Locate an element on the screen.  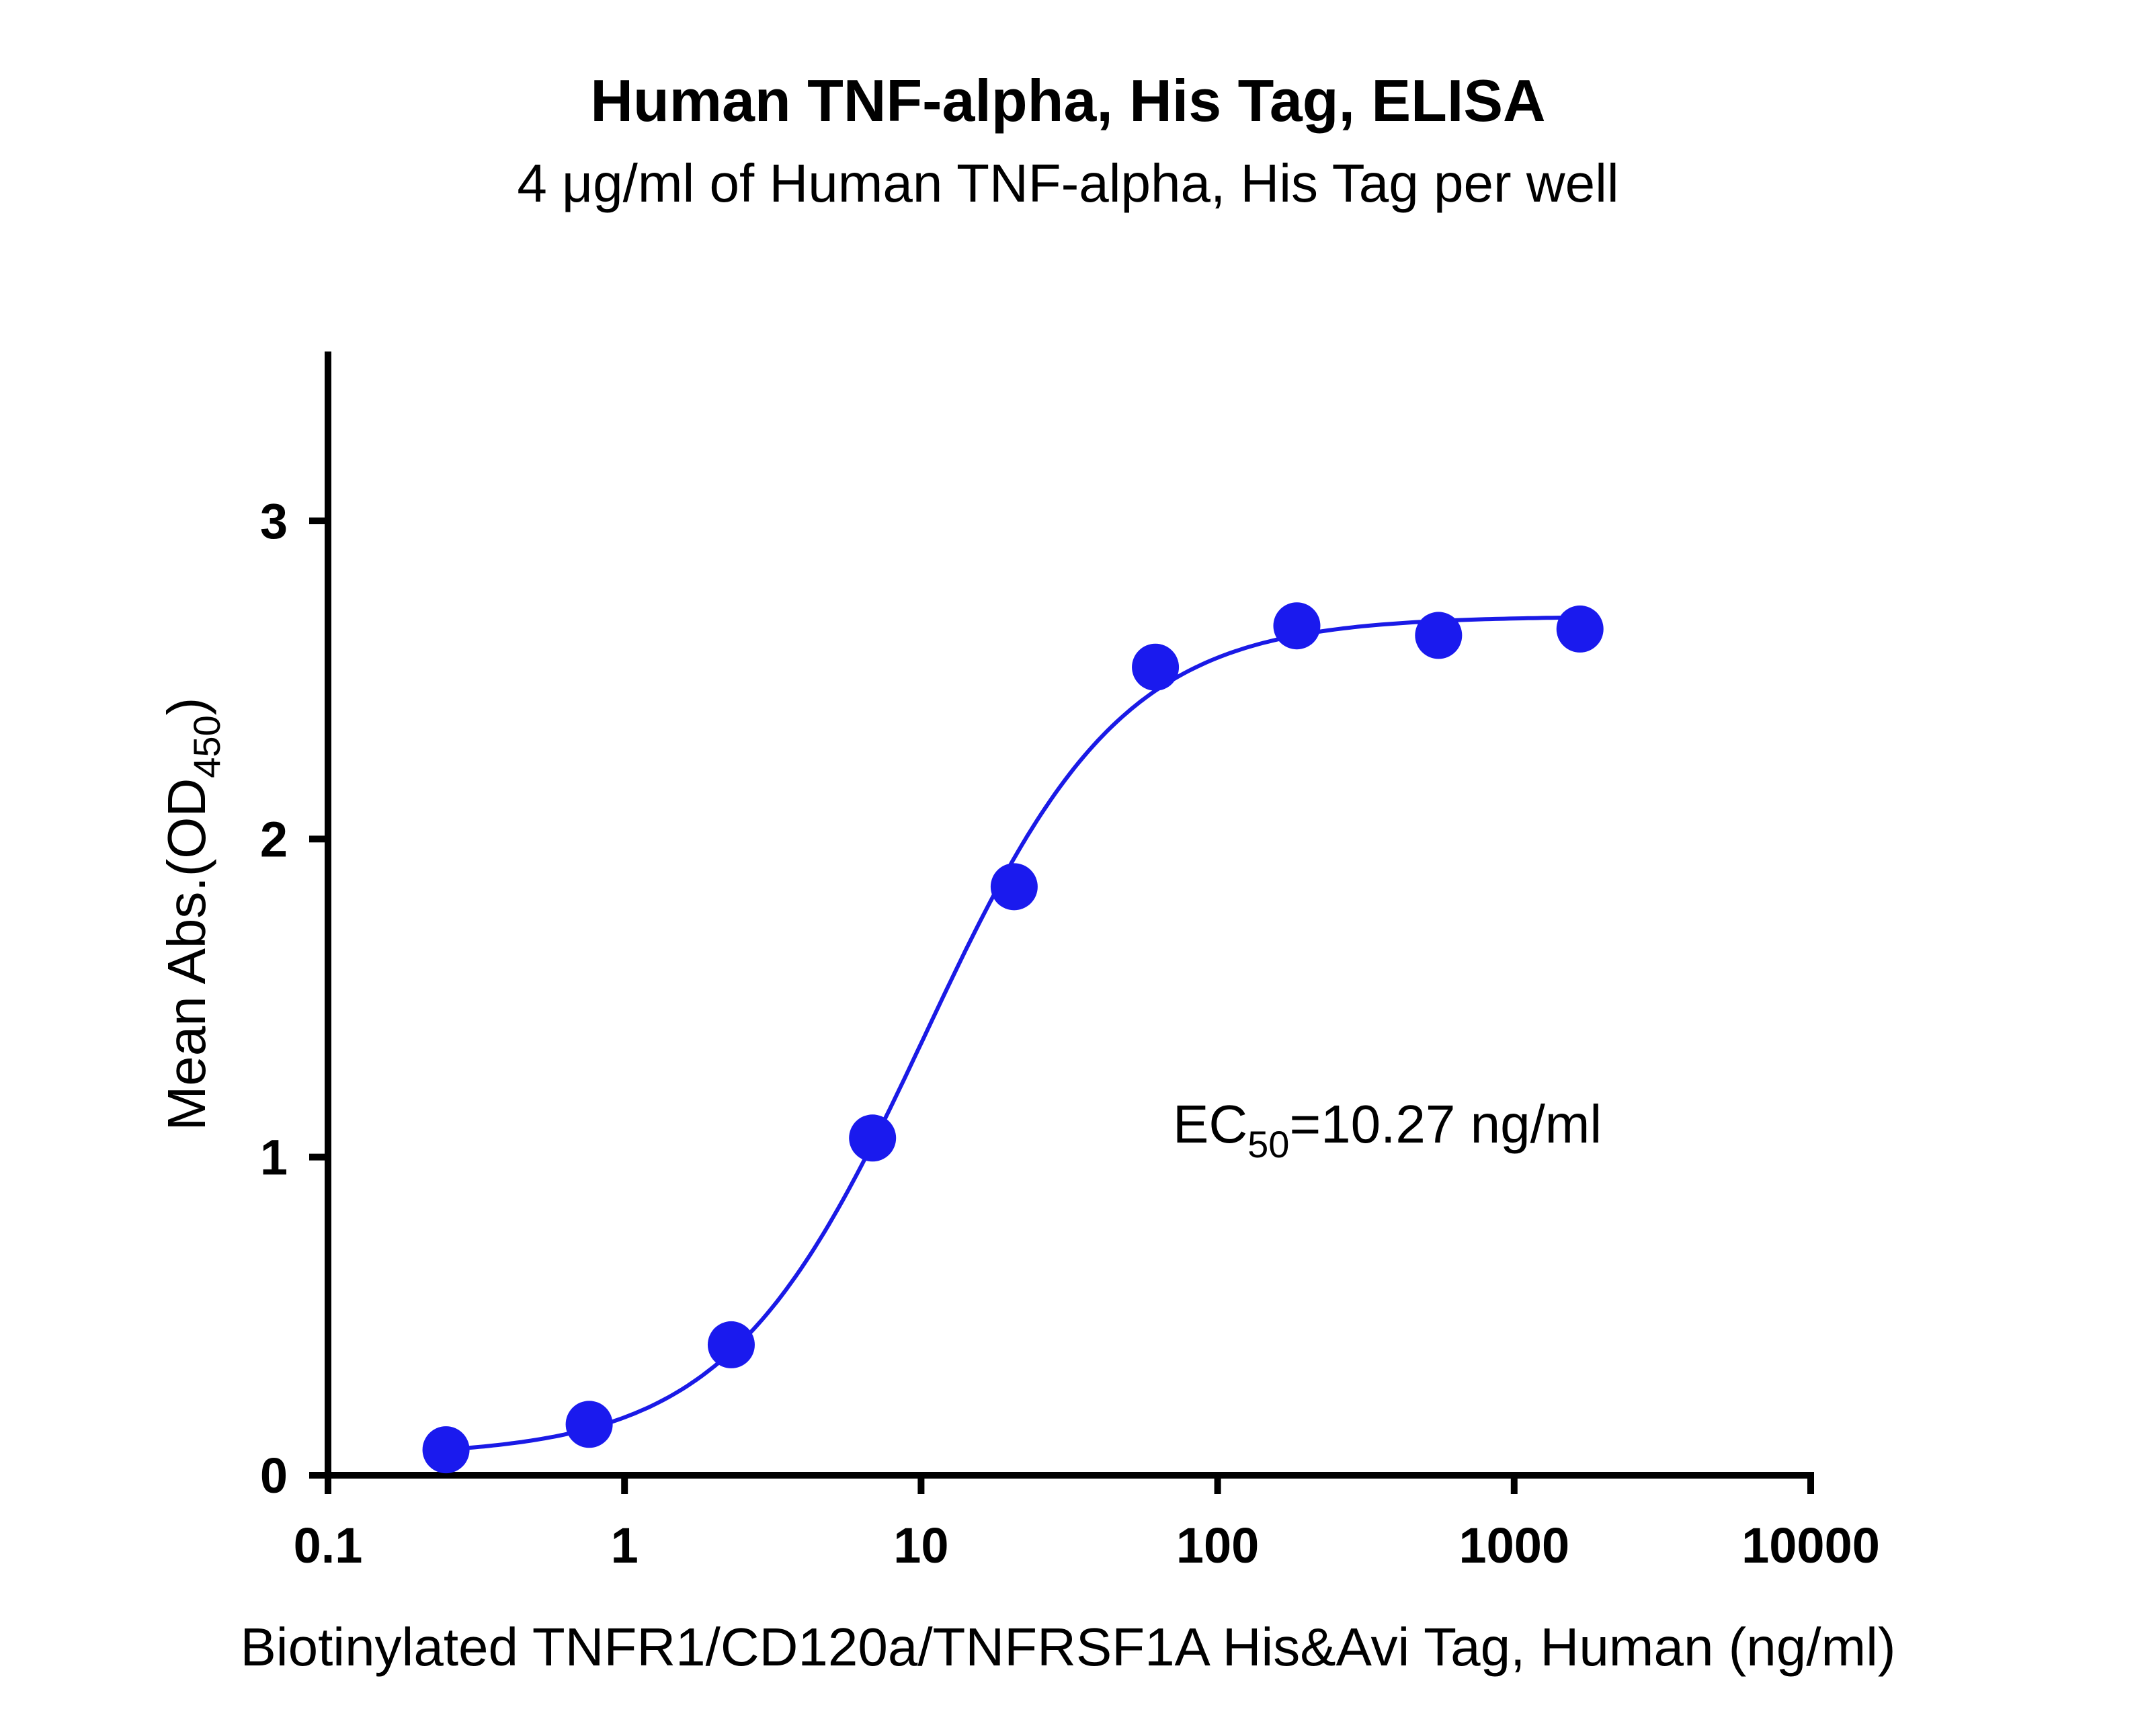
ec50-subscript: 50 is located at coordinates (1268, 1144).